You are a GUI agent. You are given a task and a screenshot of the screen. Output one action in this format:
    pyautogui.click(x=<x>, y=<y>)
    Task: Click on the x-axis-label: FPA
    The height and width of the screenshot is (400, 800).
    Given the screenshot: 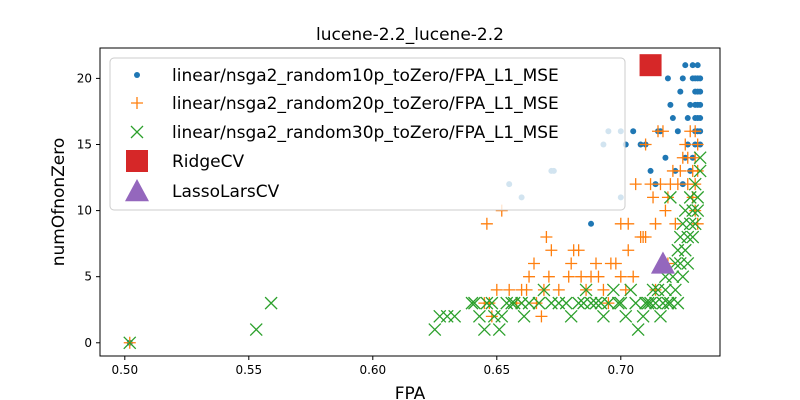 What is the action you would take?
    pyautogui.click(x=410, y=392)
    